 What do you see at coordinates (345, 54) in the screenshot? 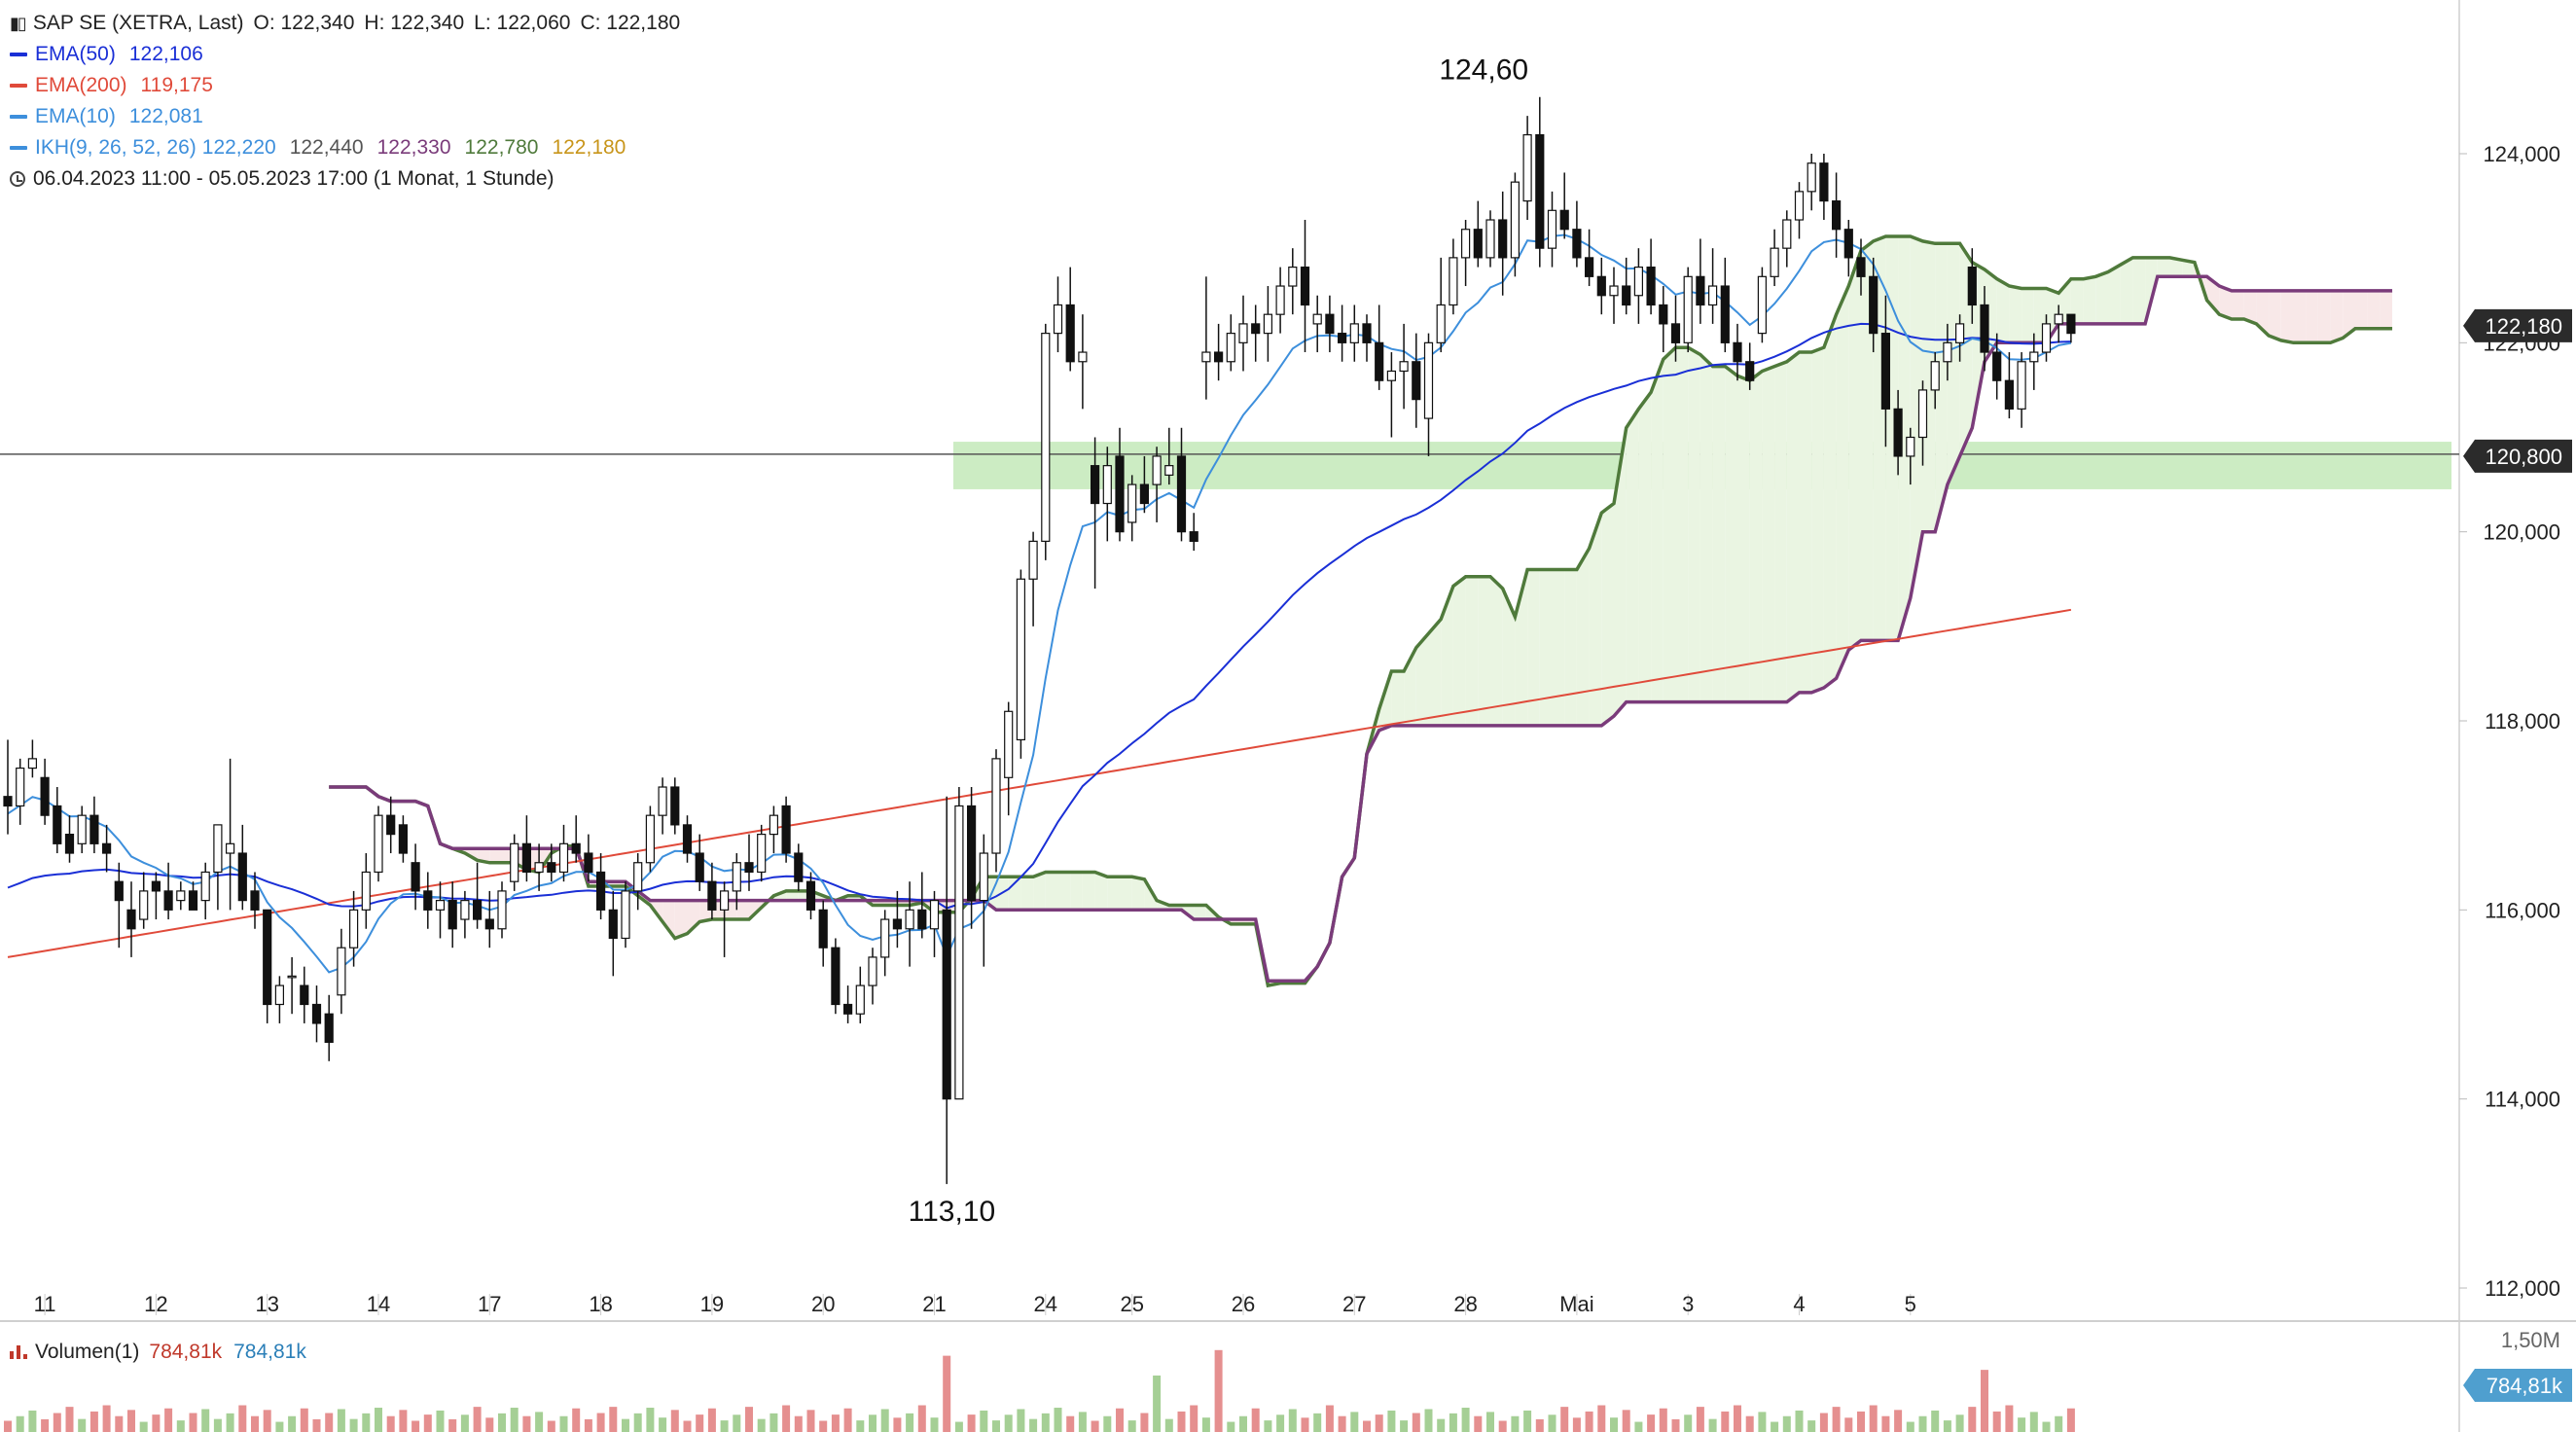
I see `legend-ema50: EMA(50) 122,106` at bounding box center [345, 54].